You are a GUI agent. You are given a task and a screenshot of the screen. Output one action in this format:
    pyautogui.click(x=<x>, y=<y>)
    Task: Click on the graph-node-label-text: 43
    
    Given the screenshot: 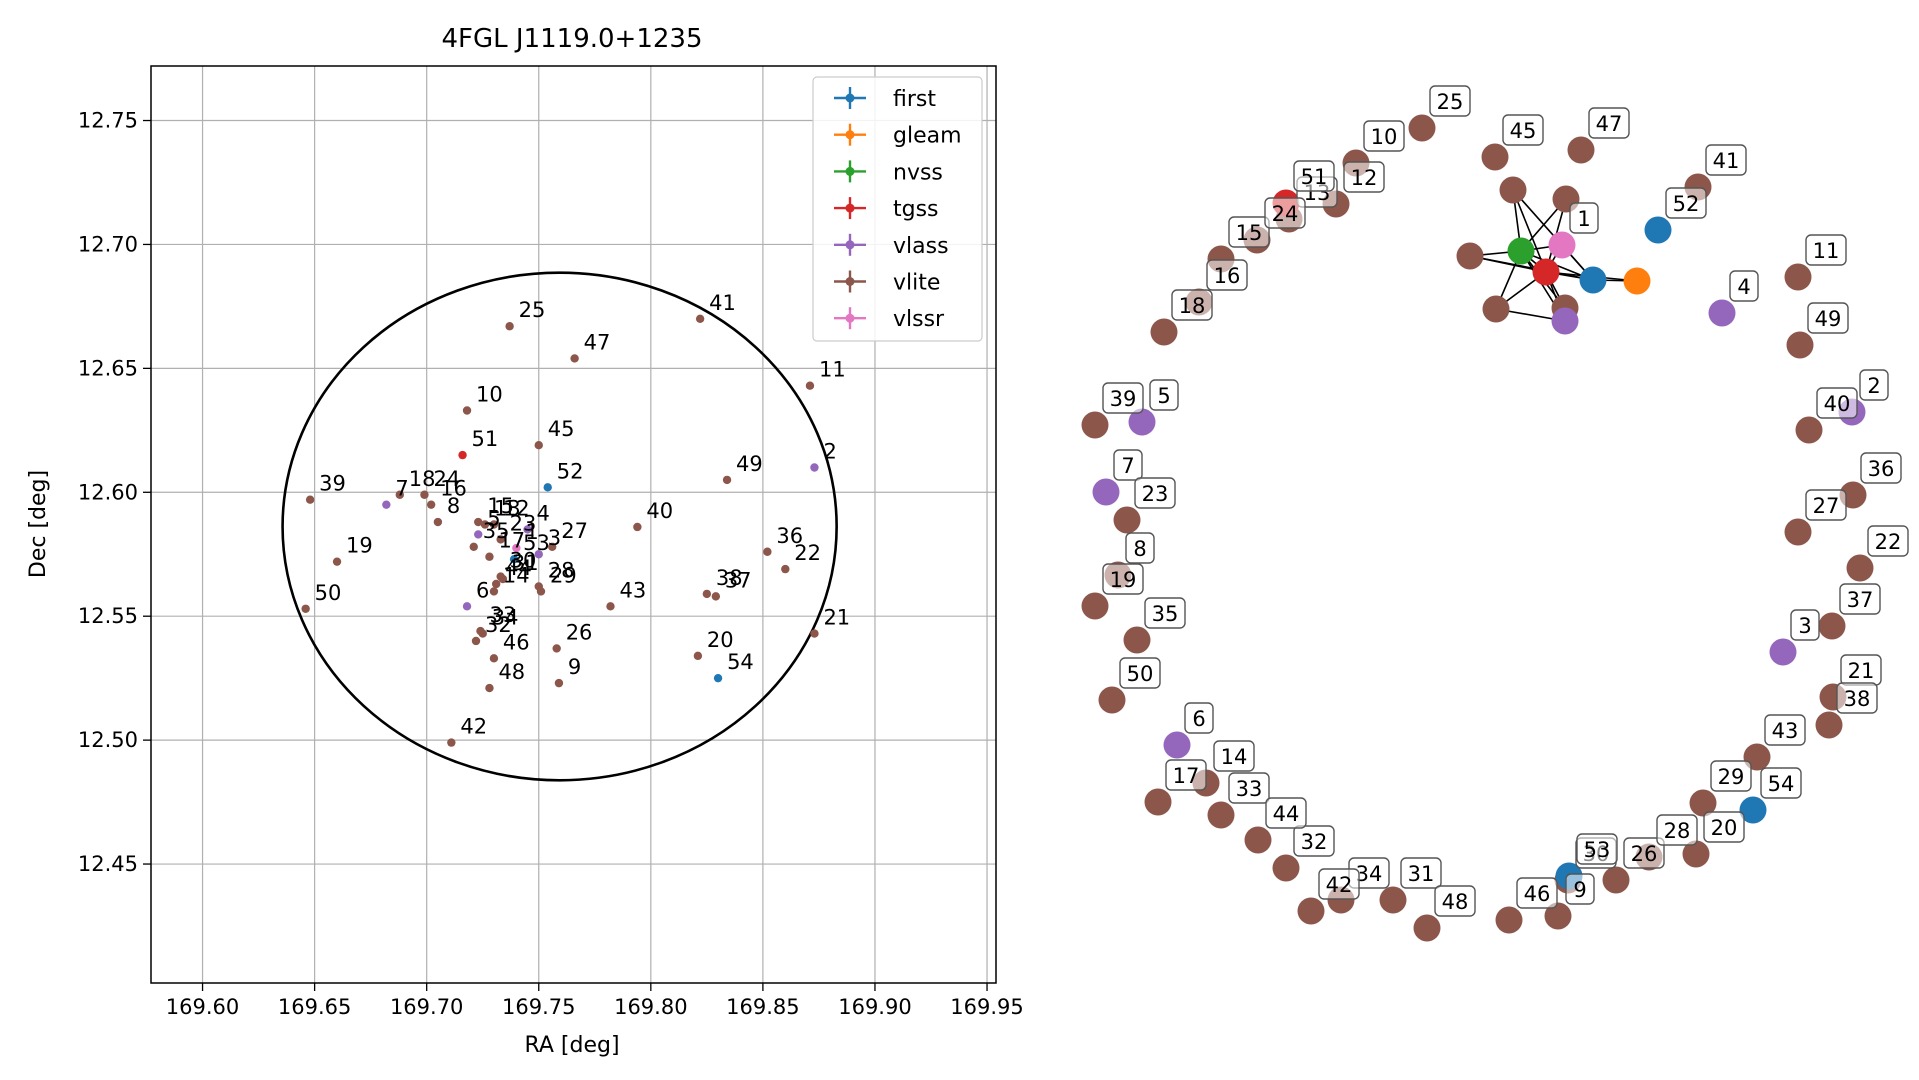 What is the action you would take?
    pyautogui.click(x=1785, y=731)
    